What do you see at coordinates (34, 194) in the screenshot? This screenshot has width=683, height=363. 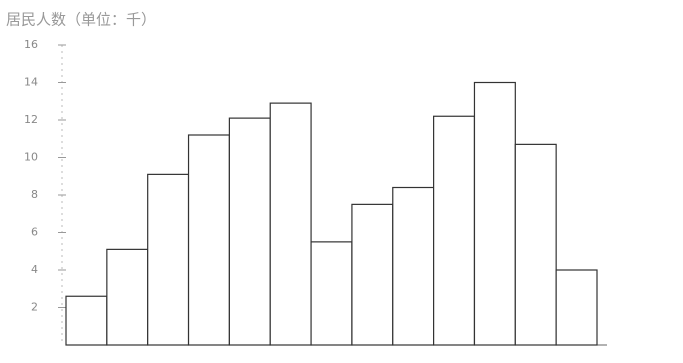 I see `y-tick-label: 8` at bounding box center [34, 194].